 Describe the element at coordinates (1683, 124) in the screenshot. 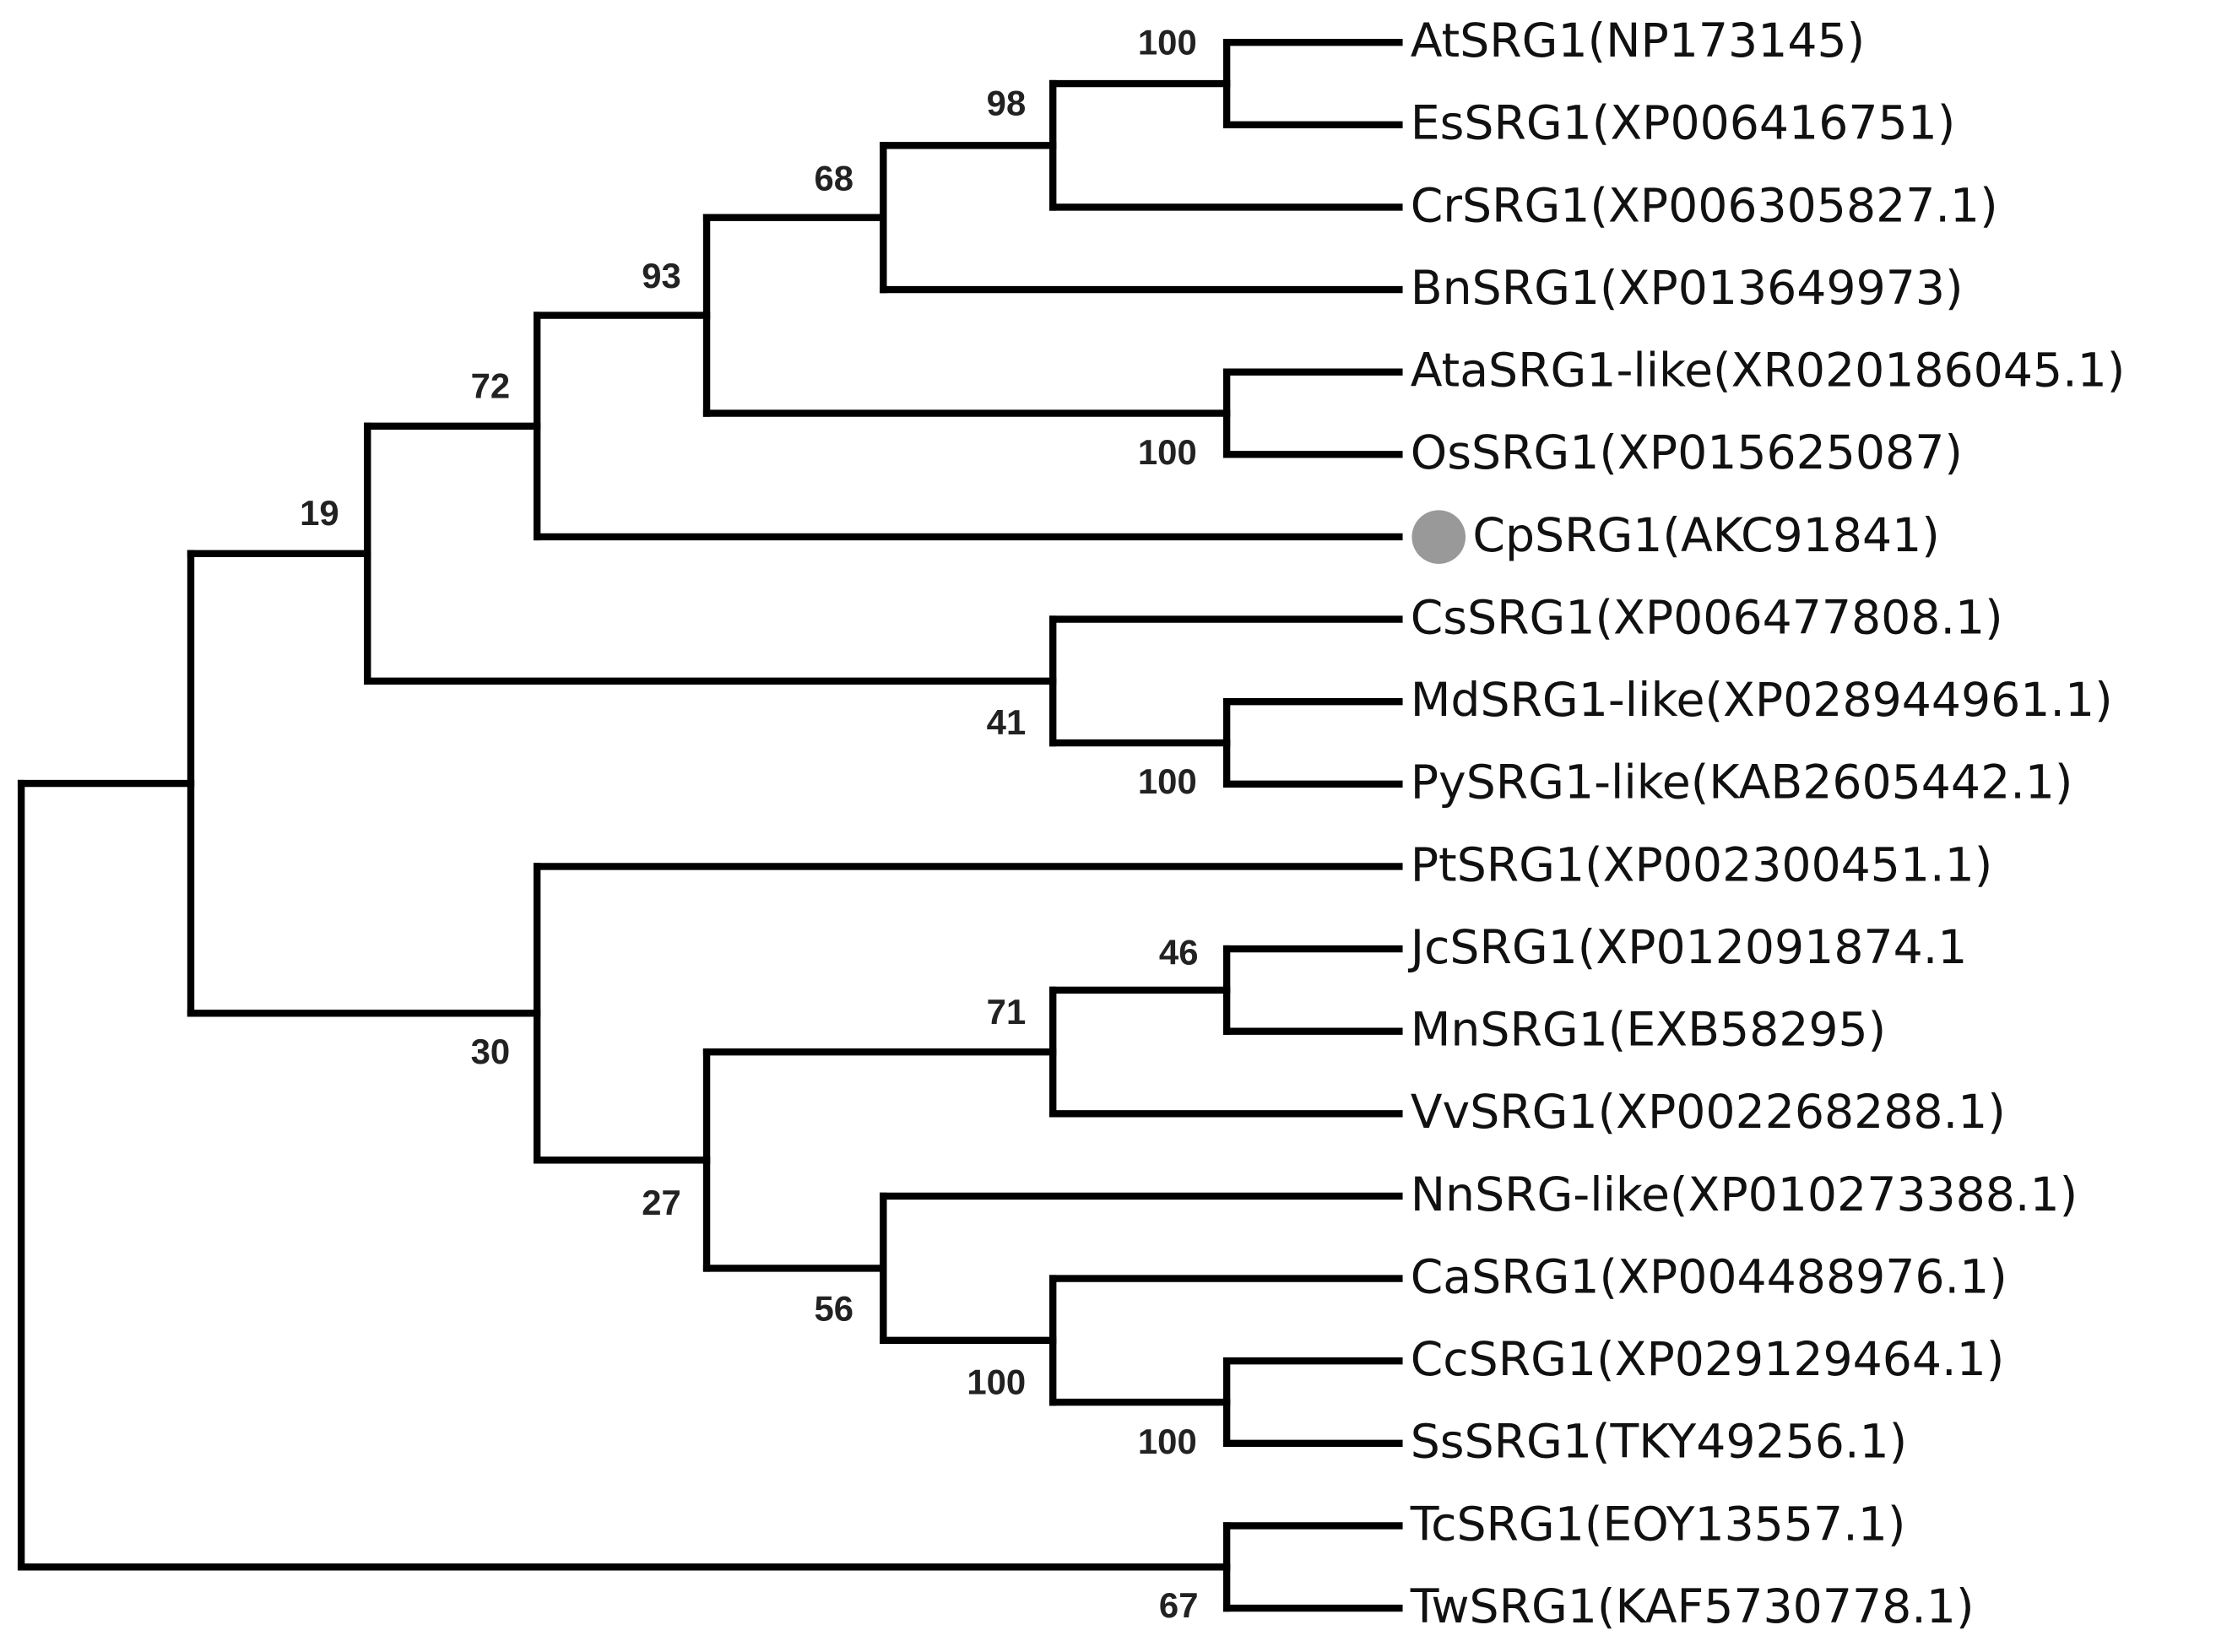

I see `leaf-label: EsSRG1(XP006416751)` at that location.